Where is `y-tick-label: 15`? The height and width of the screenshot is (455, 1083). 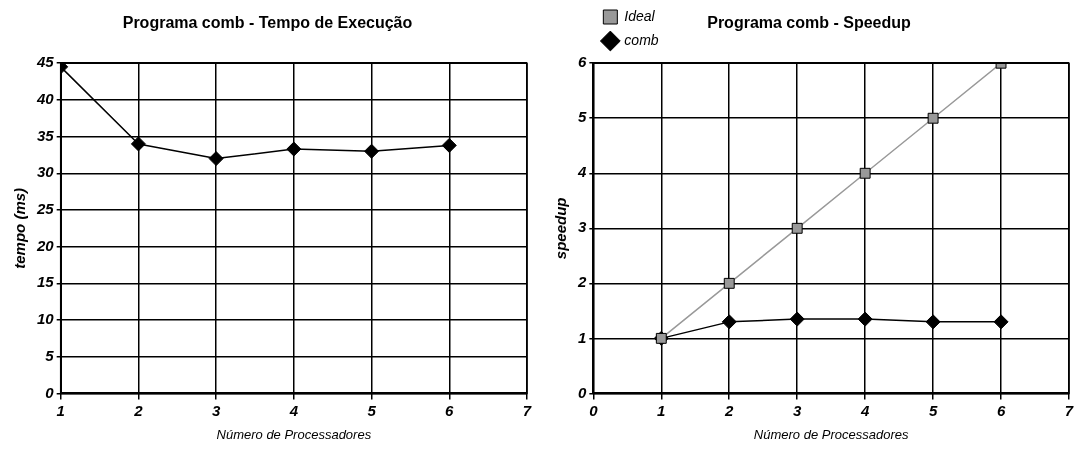 y-tick-label: 15 is located at coordinates (46, 282).